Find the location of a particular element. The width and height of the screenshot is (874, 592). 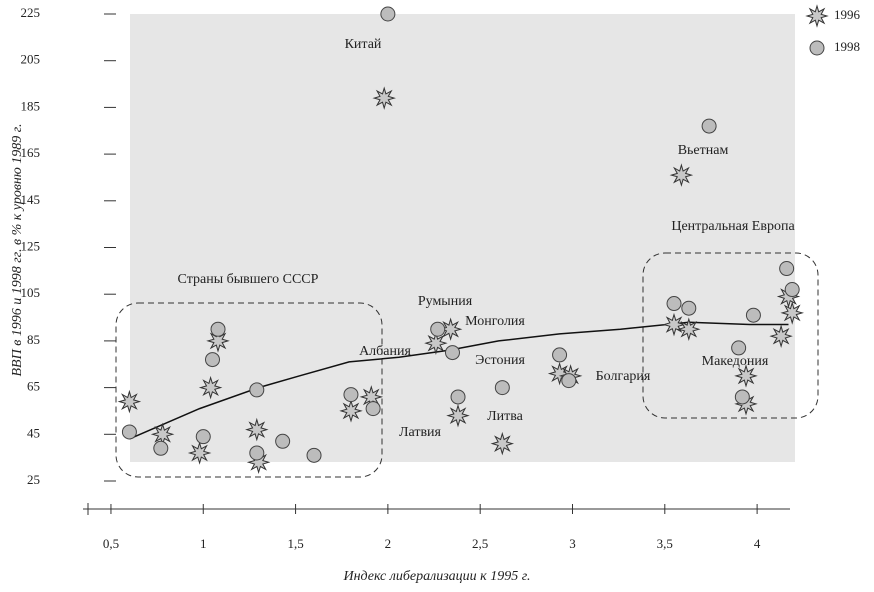

x-axis-label: Индекс либерализации к 1995 г. is located at coordinates (436, 576).